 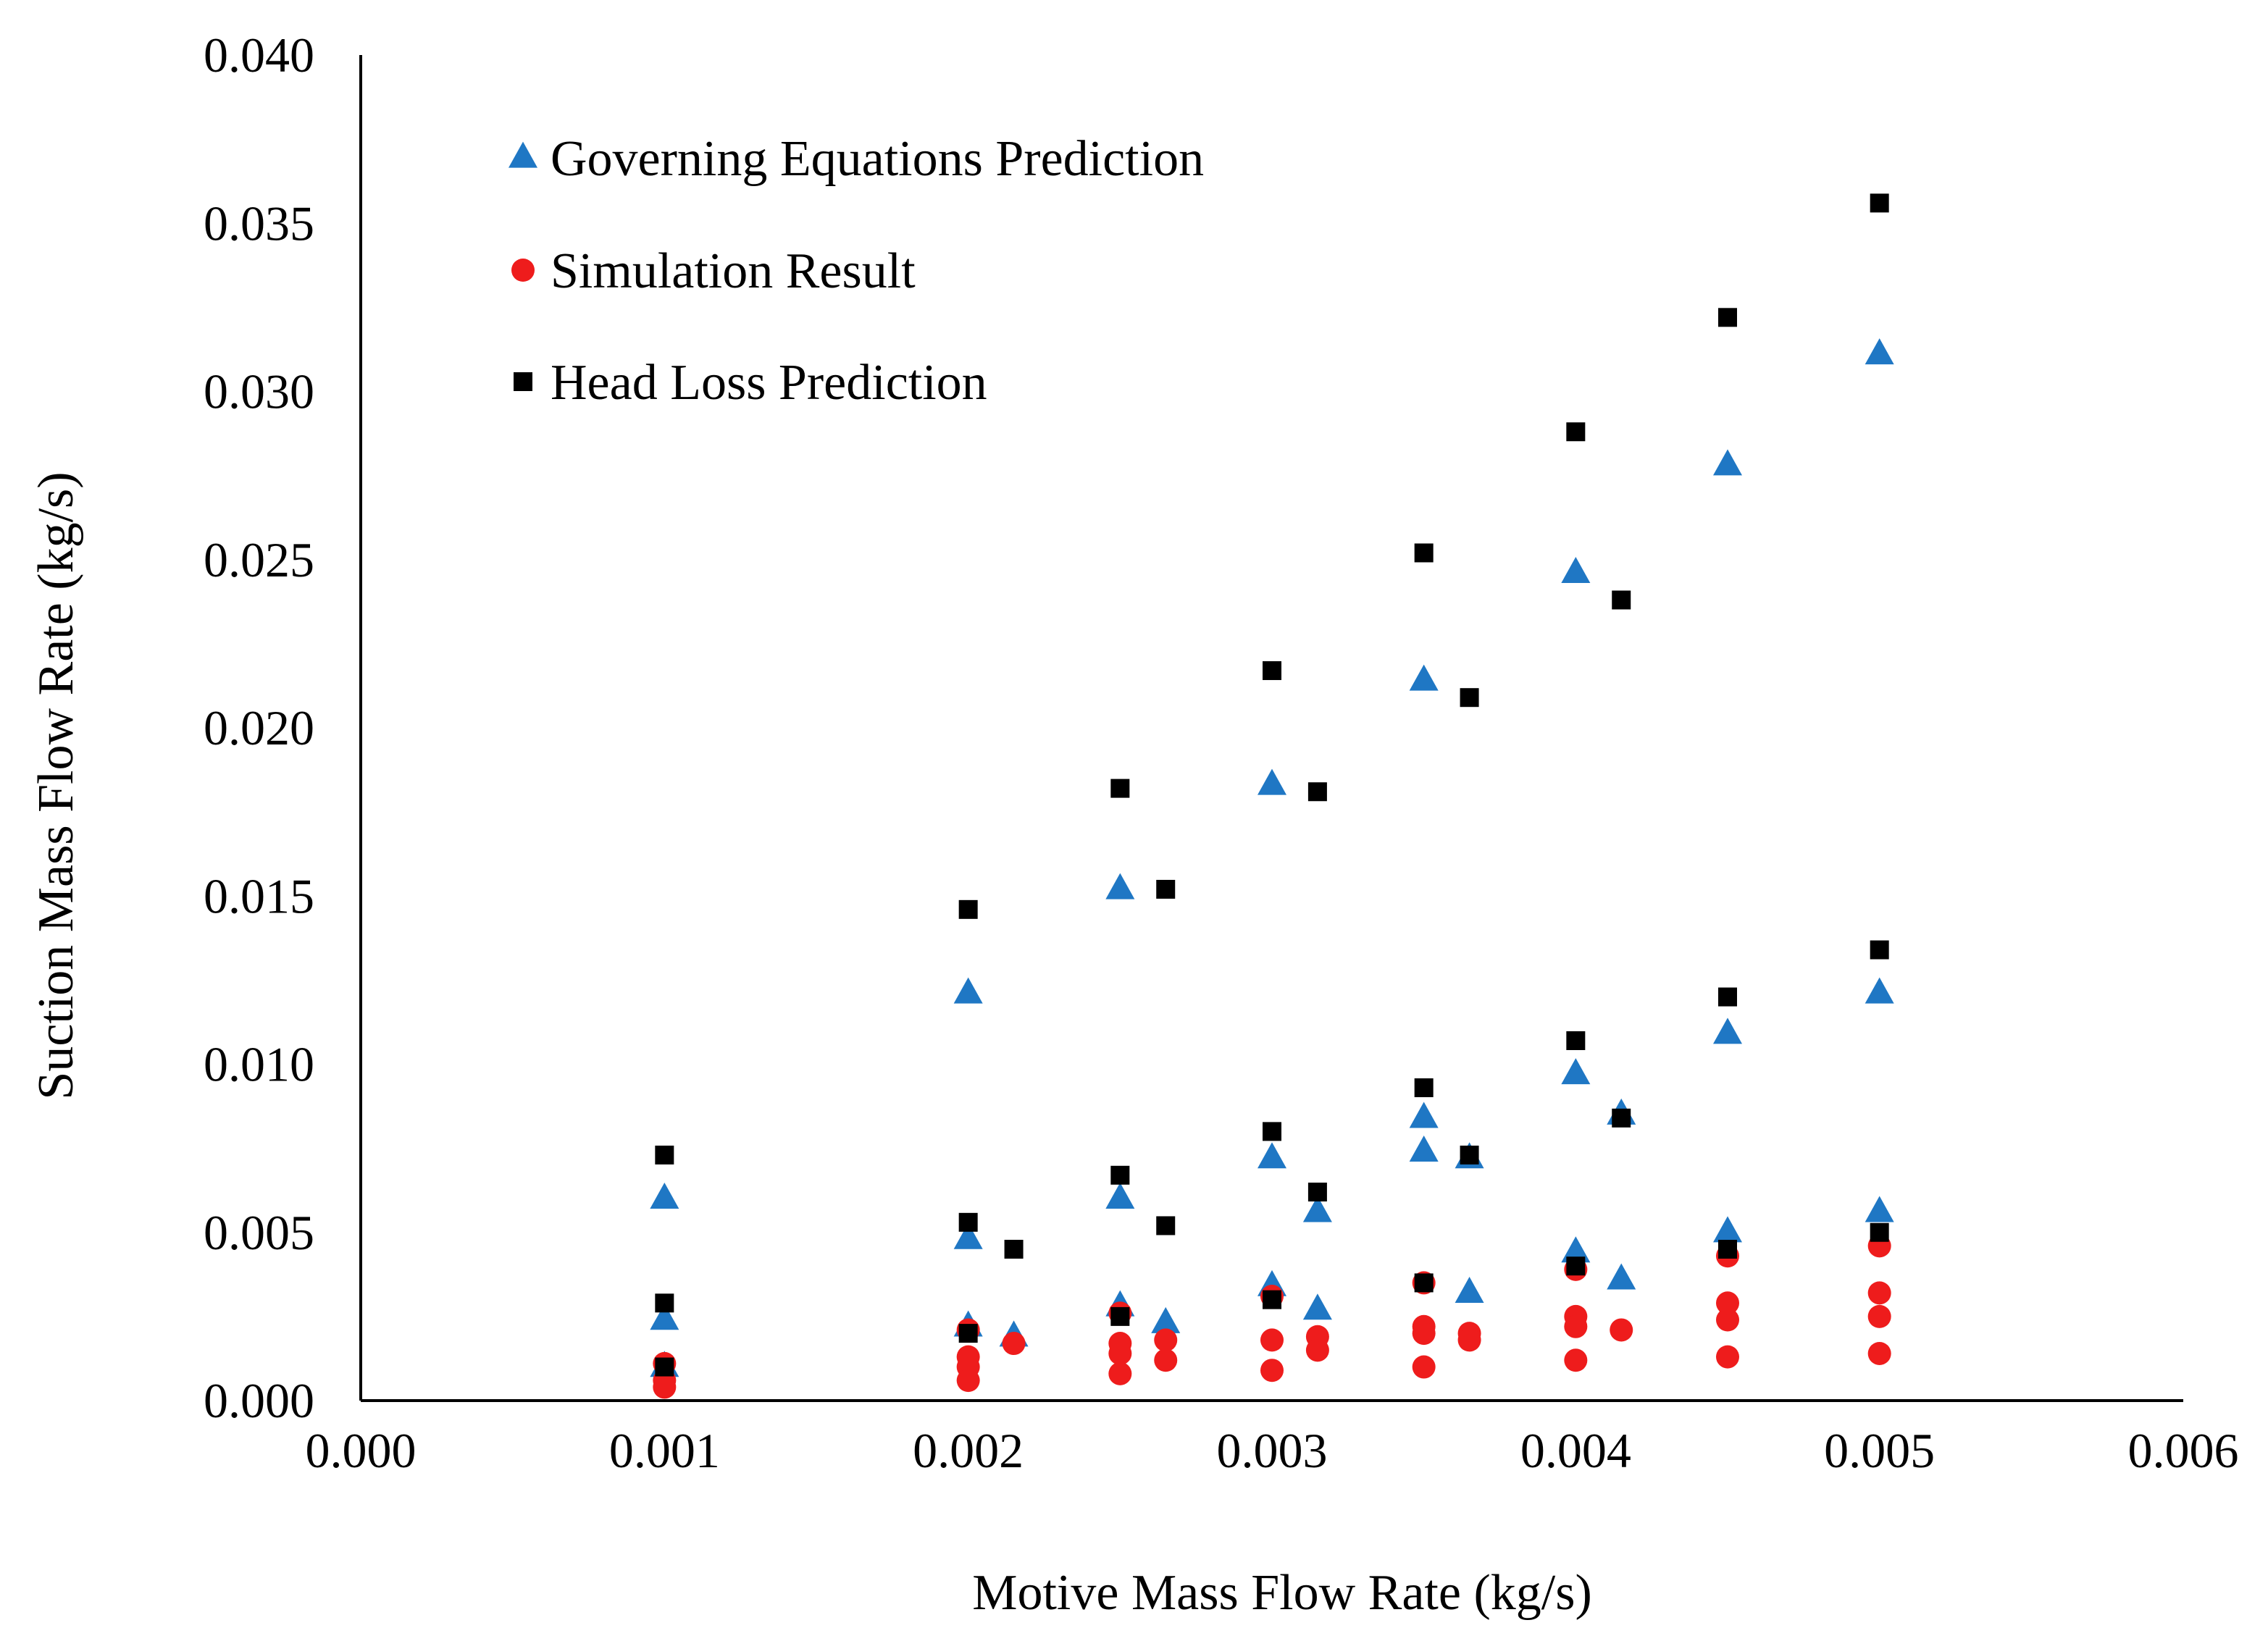 I want to click on y-tick-label: 0.000, so click(x=259, y=1400).